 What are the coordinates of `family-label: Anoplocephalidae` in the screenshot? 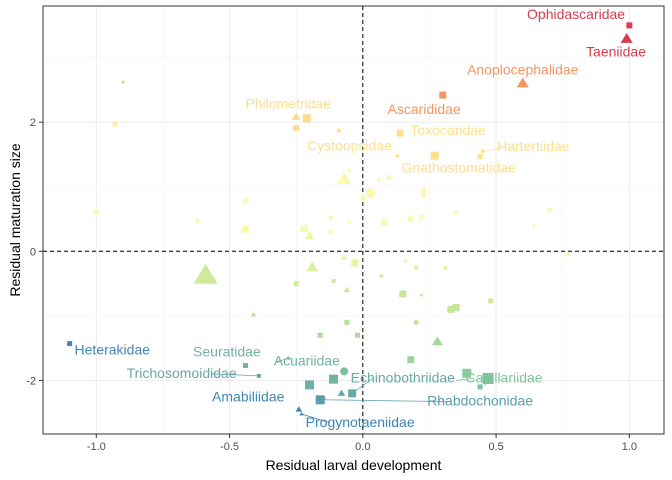 It's located at (523, 69).